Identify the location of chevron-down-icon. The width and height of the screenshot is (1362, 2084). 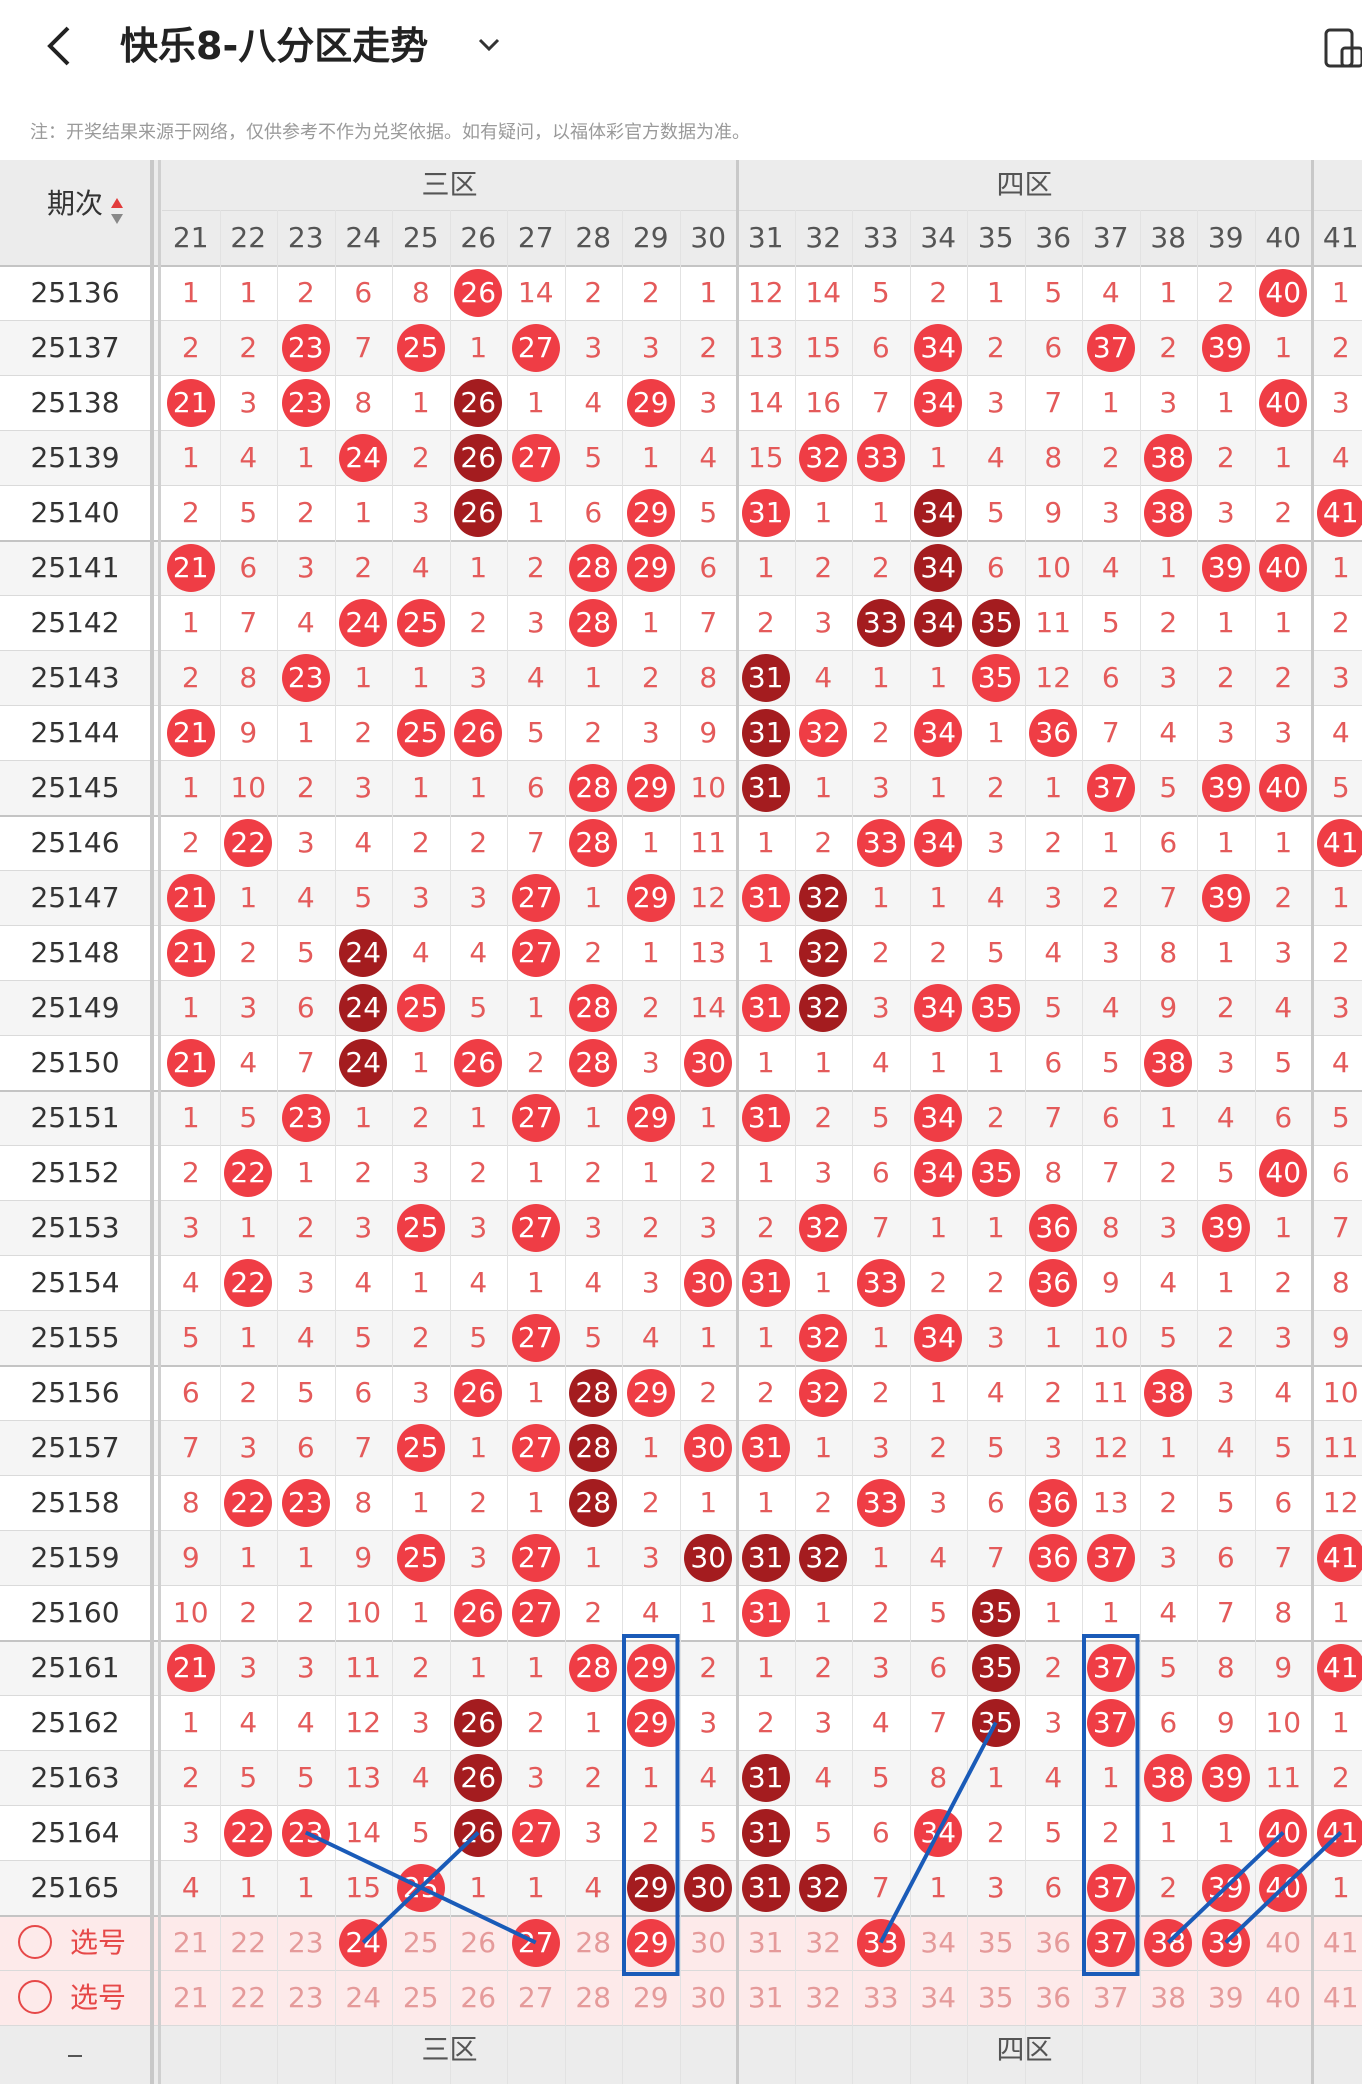
(489, 45).